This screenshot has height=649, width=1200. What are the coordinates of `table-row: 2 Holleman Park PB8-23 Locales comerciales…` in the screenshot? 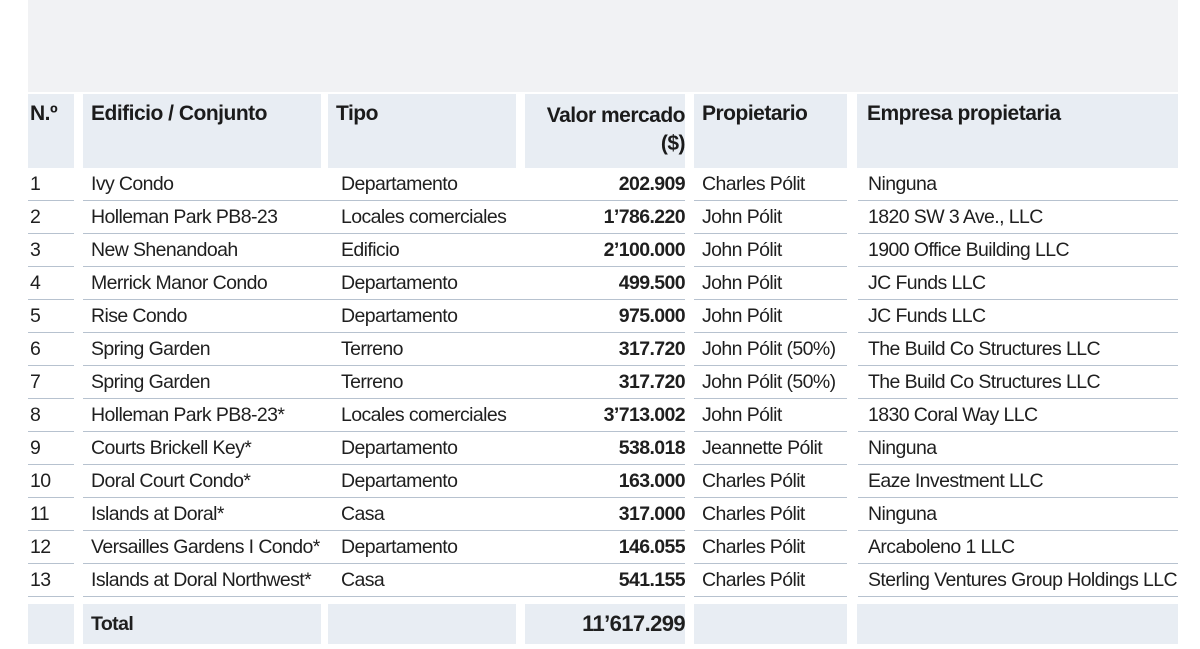 It's located at (603, 217).